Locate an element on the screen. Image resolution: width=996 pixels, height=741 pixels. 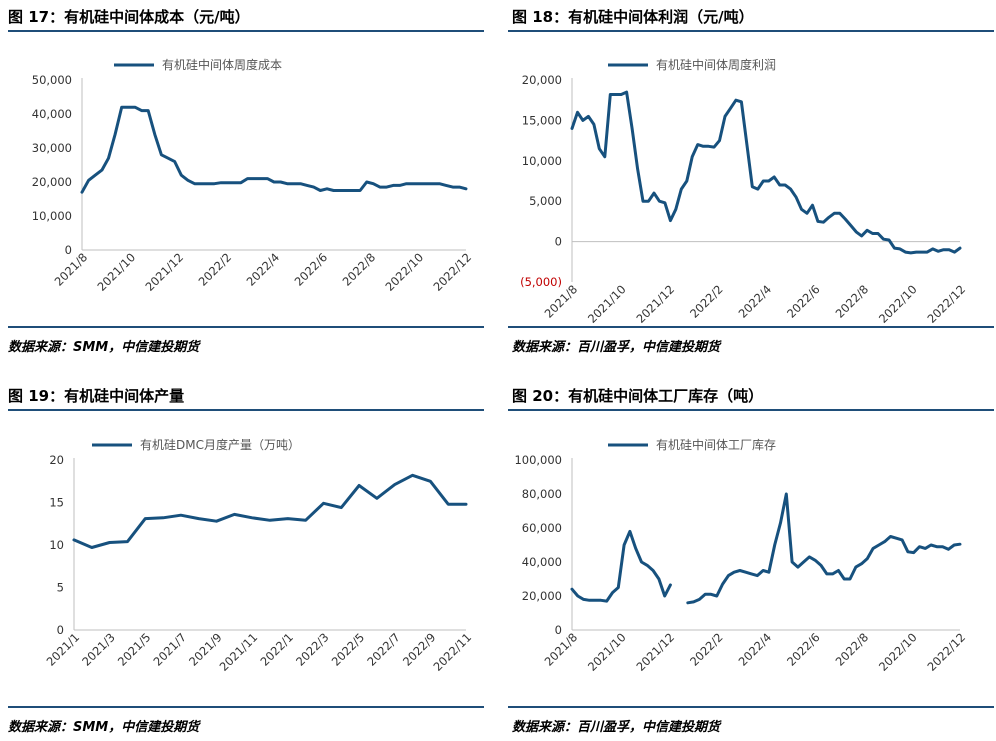
figure-20-source: 数据来源：百川盈孚，中信建投期货 is located at coordinates (616, 727).